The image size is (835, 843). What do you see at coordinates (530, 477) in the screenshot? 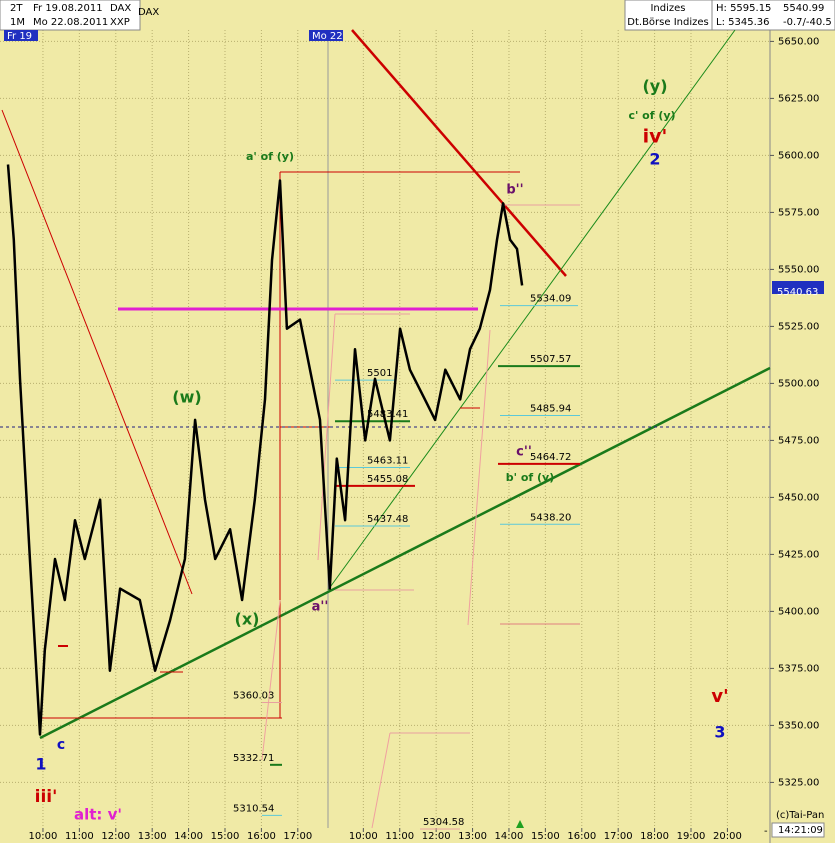
I see `wave-label: b' of (y)` at bounding box center [530, 477].